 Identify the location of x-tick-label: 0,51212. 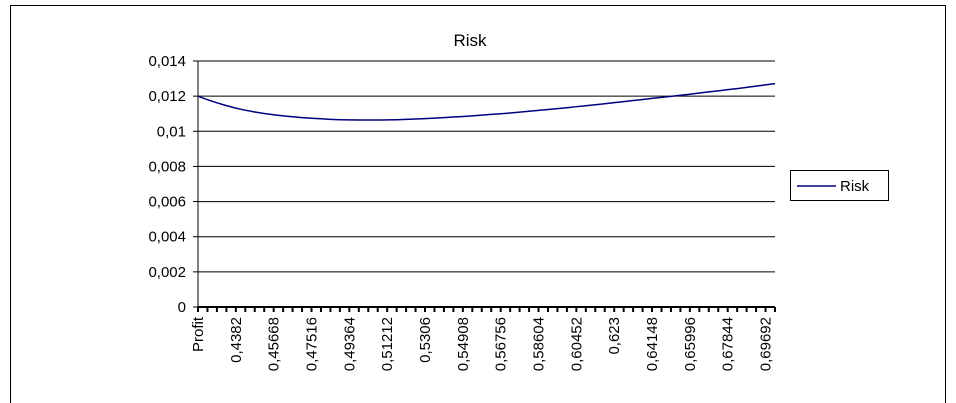
(387, 344).